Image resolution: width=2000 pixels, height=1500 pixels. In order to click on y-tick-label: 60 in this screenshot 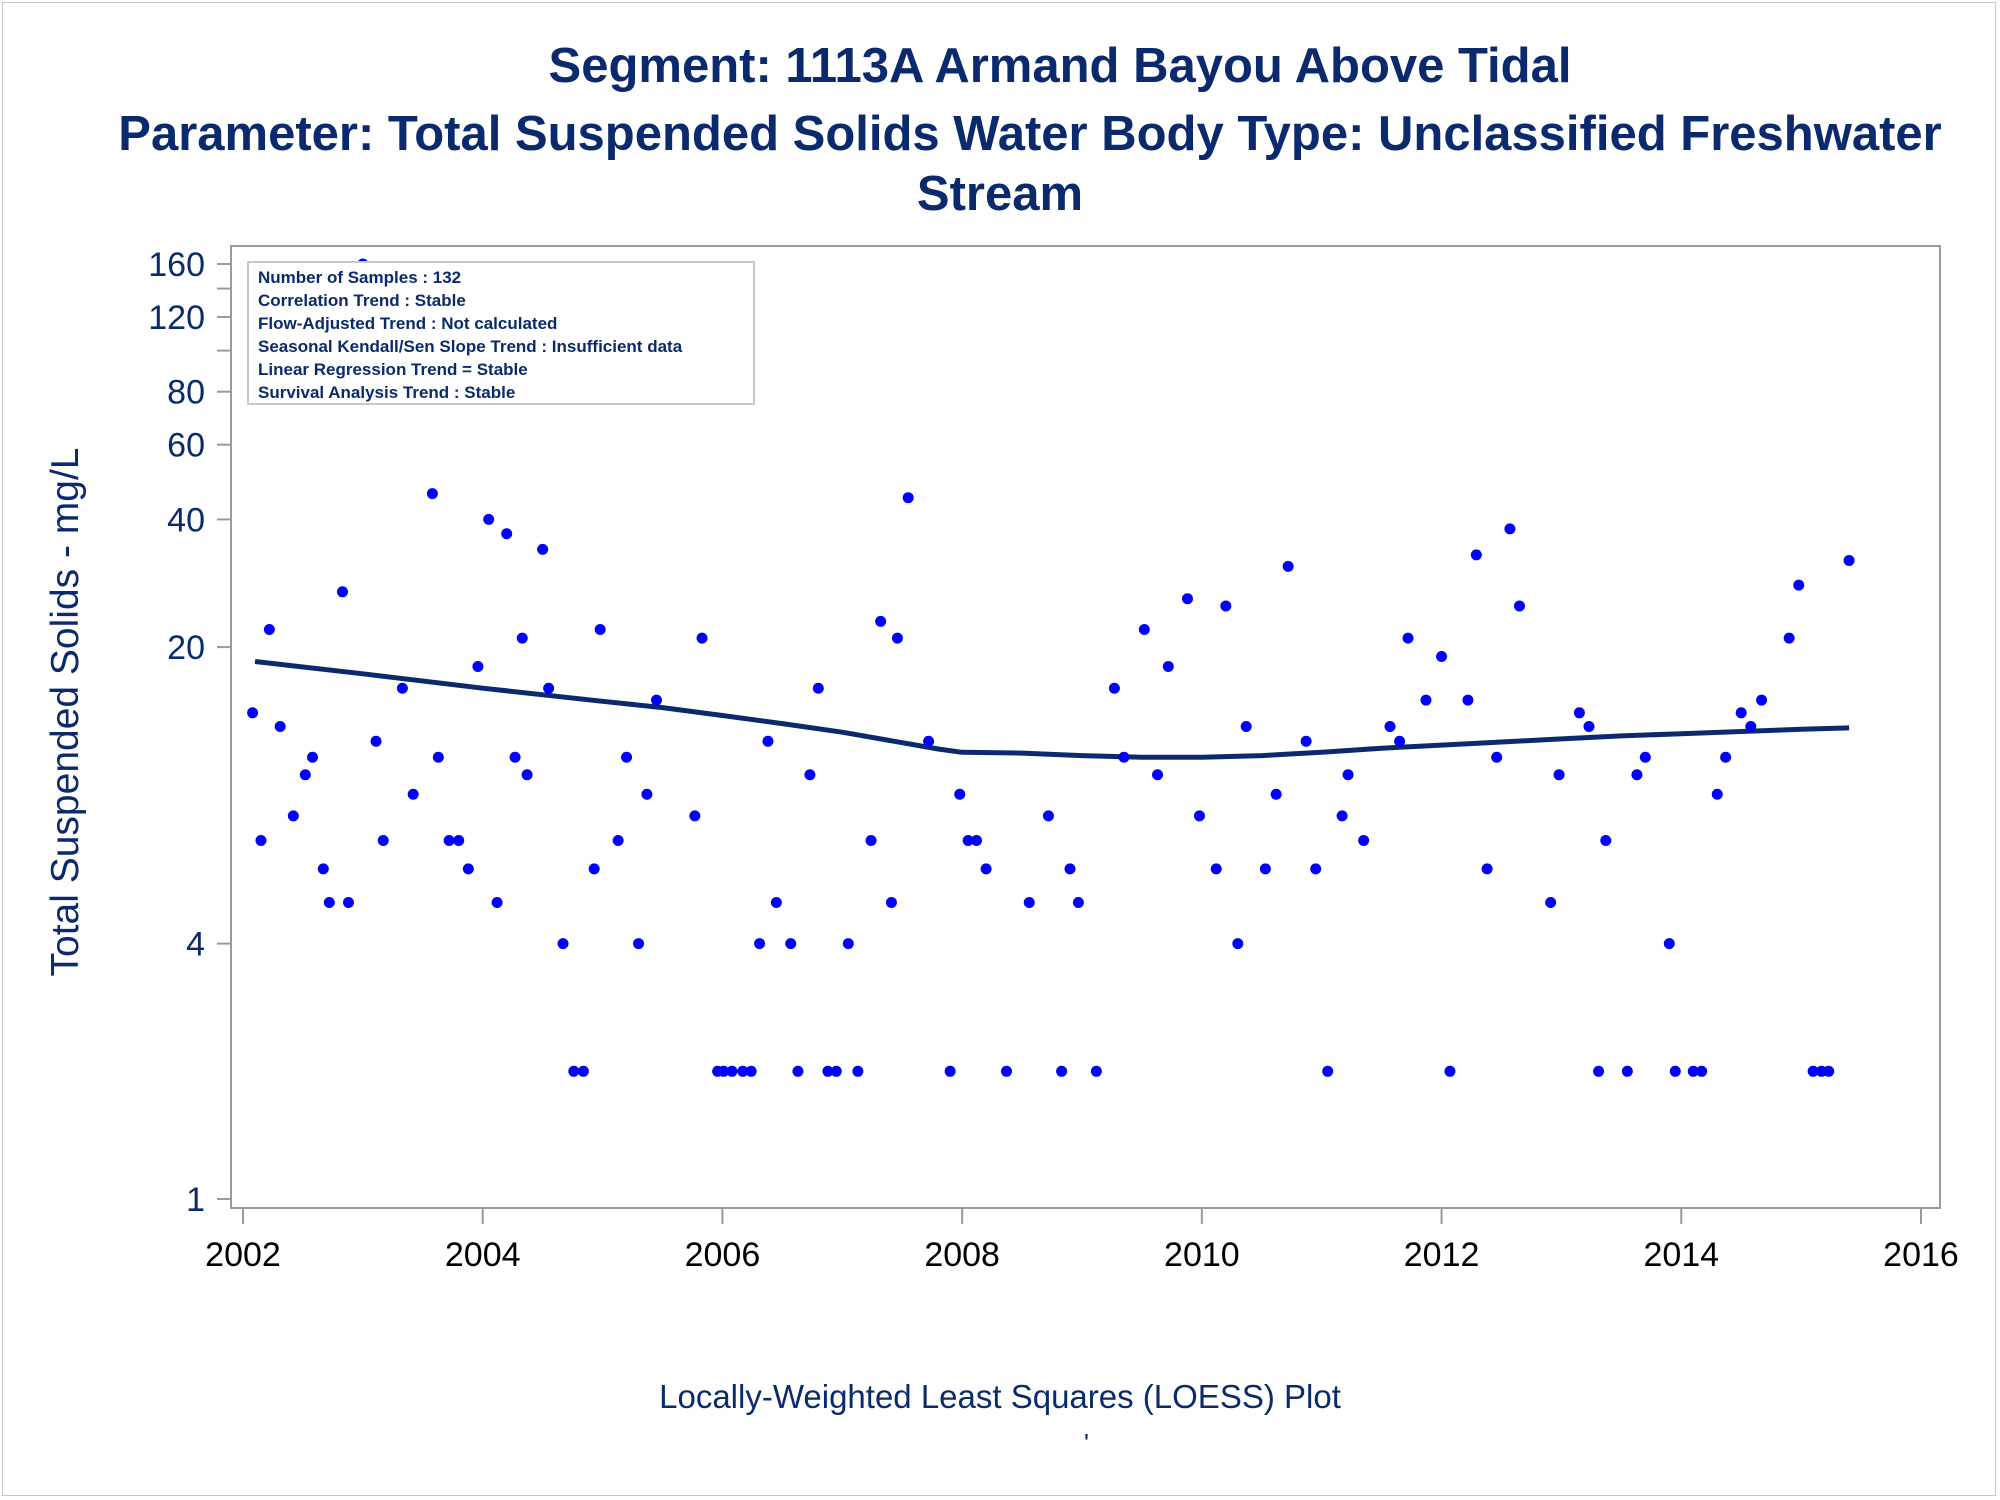, I will do `click(186, 446)`.